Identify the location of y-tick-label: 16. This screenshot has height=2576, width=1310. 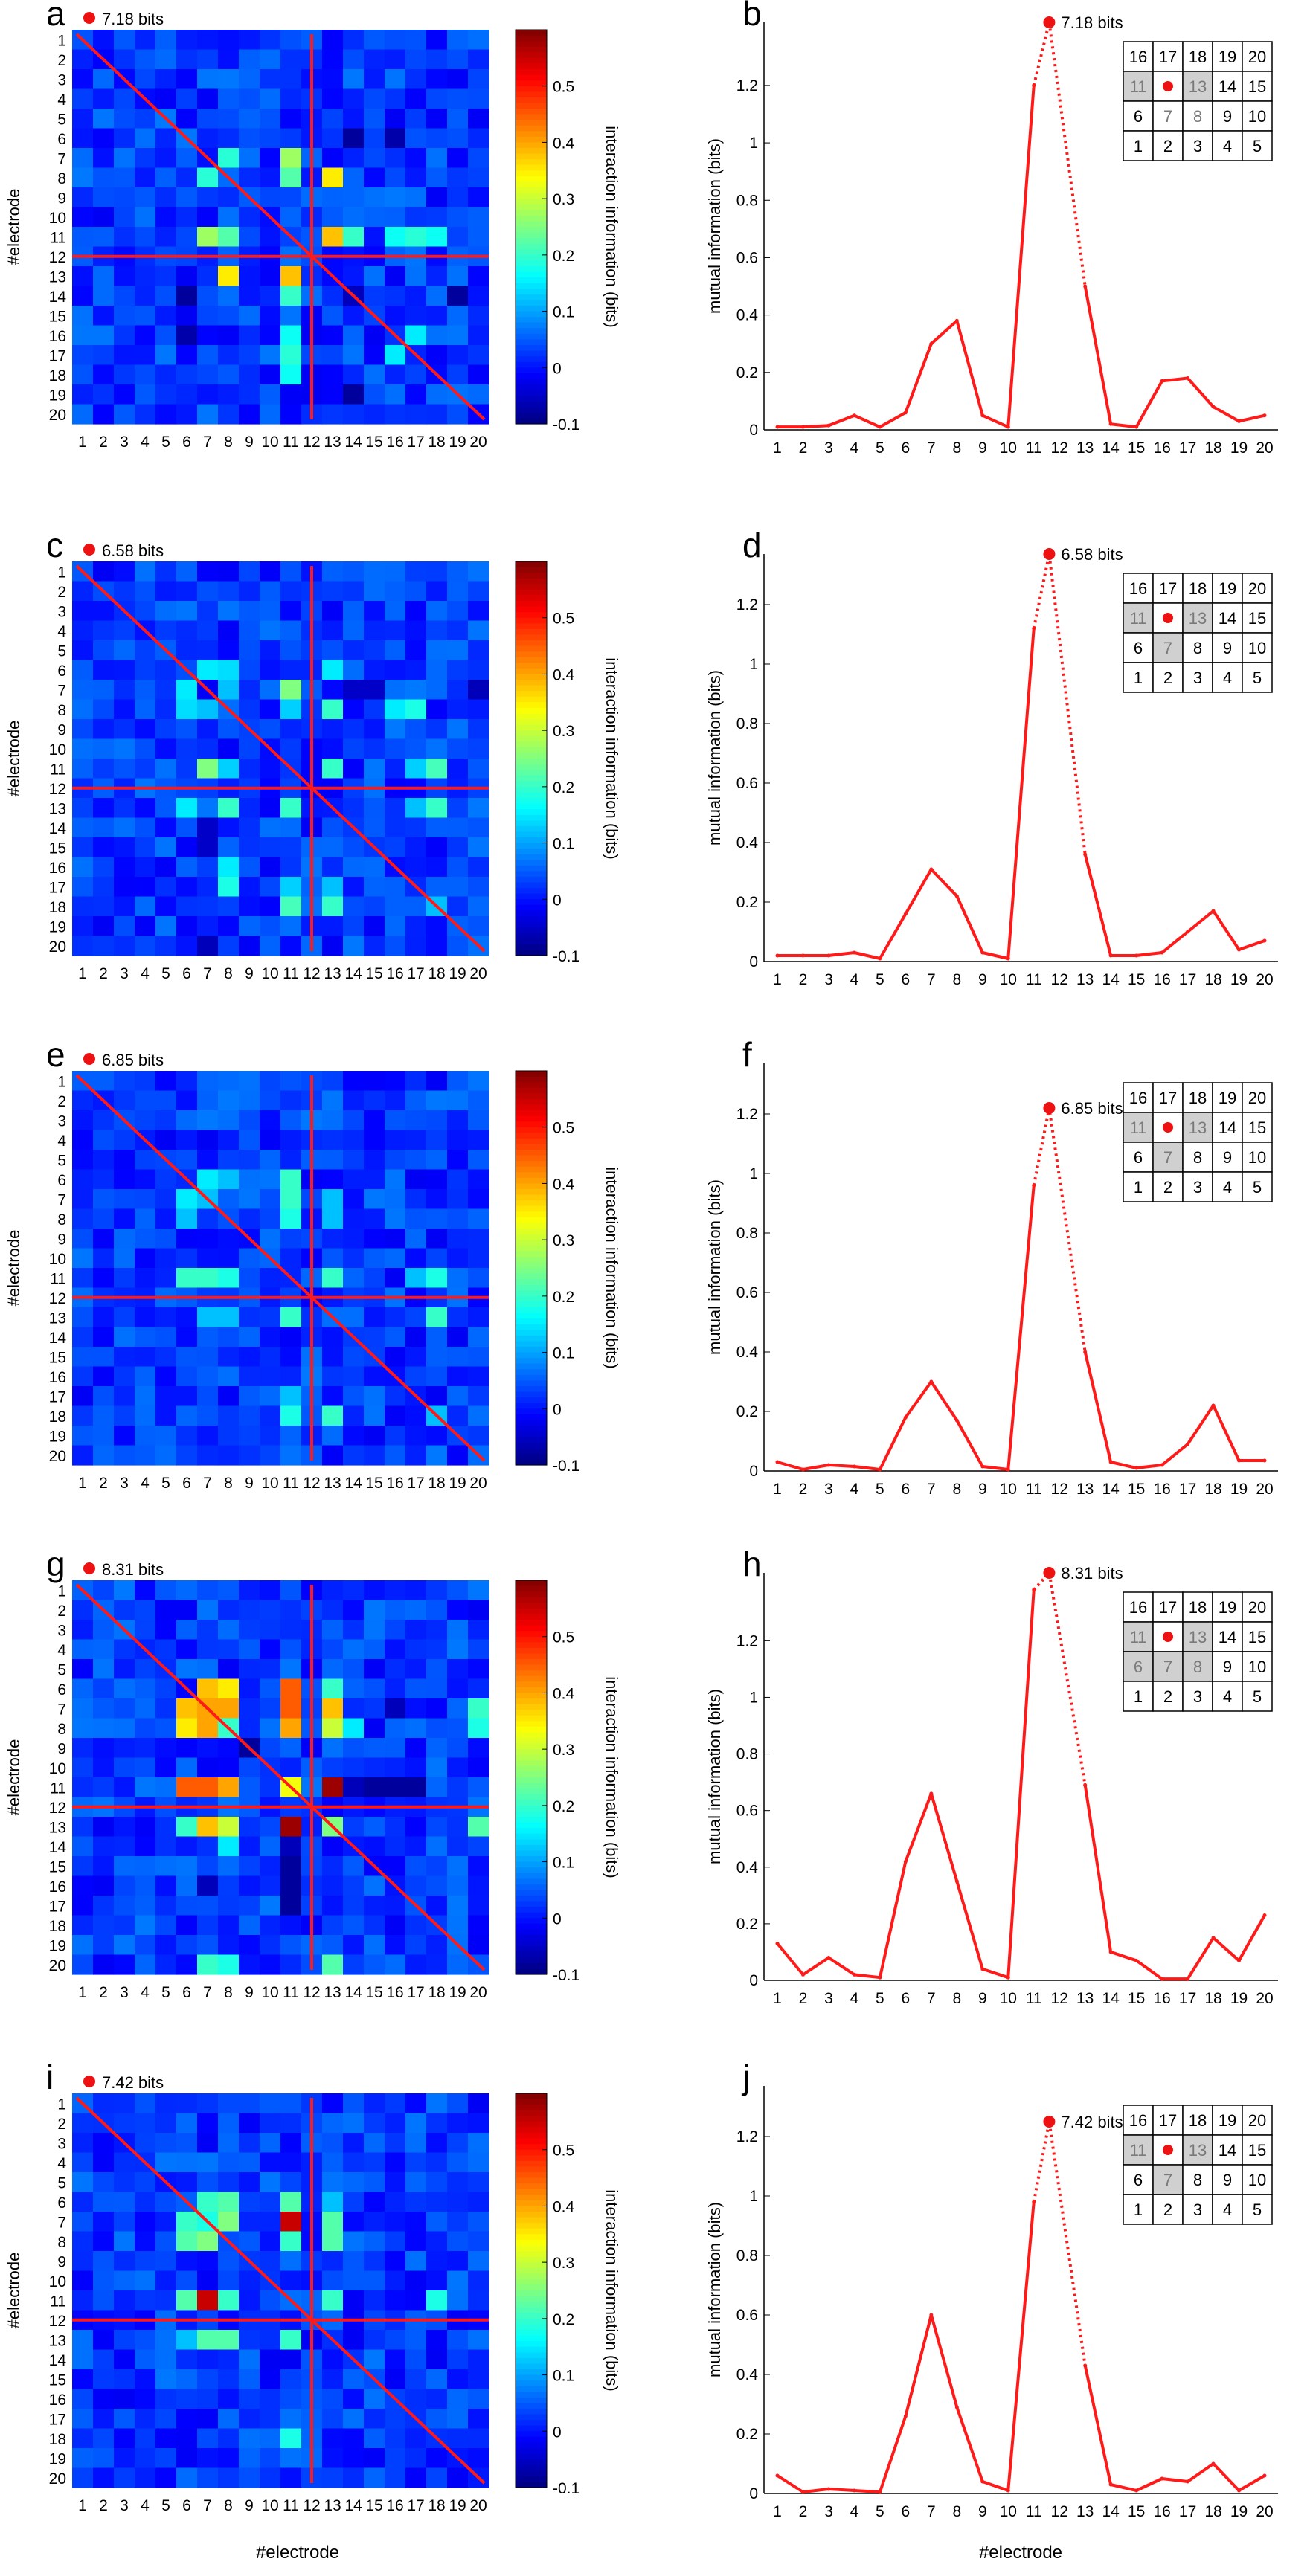
(57, 1887).